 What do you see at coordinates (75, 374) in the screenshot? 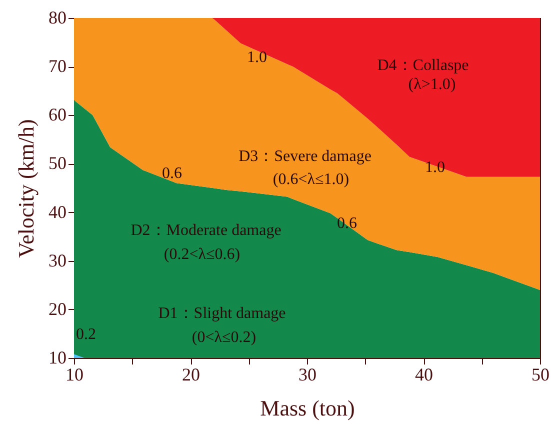
I see `x-tick-label: 10` at bounding box center [75, 374].